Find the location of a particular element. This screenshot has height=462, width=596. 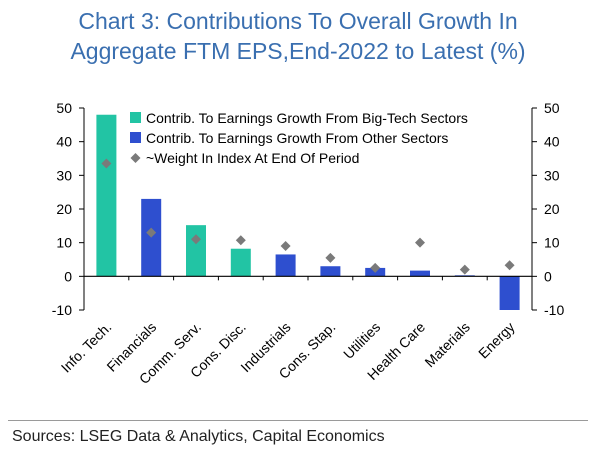

x-tick-label: Energy is located at coordinates (496, 340).